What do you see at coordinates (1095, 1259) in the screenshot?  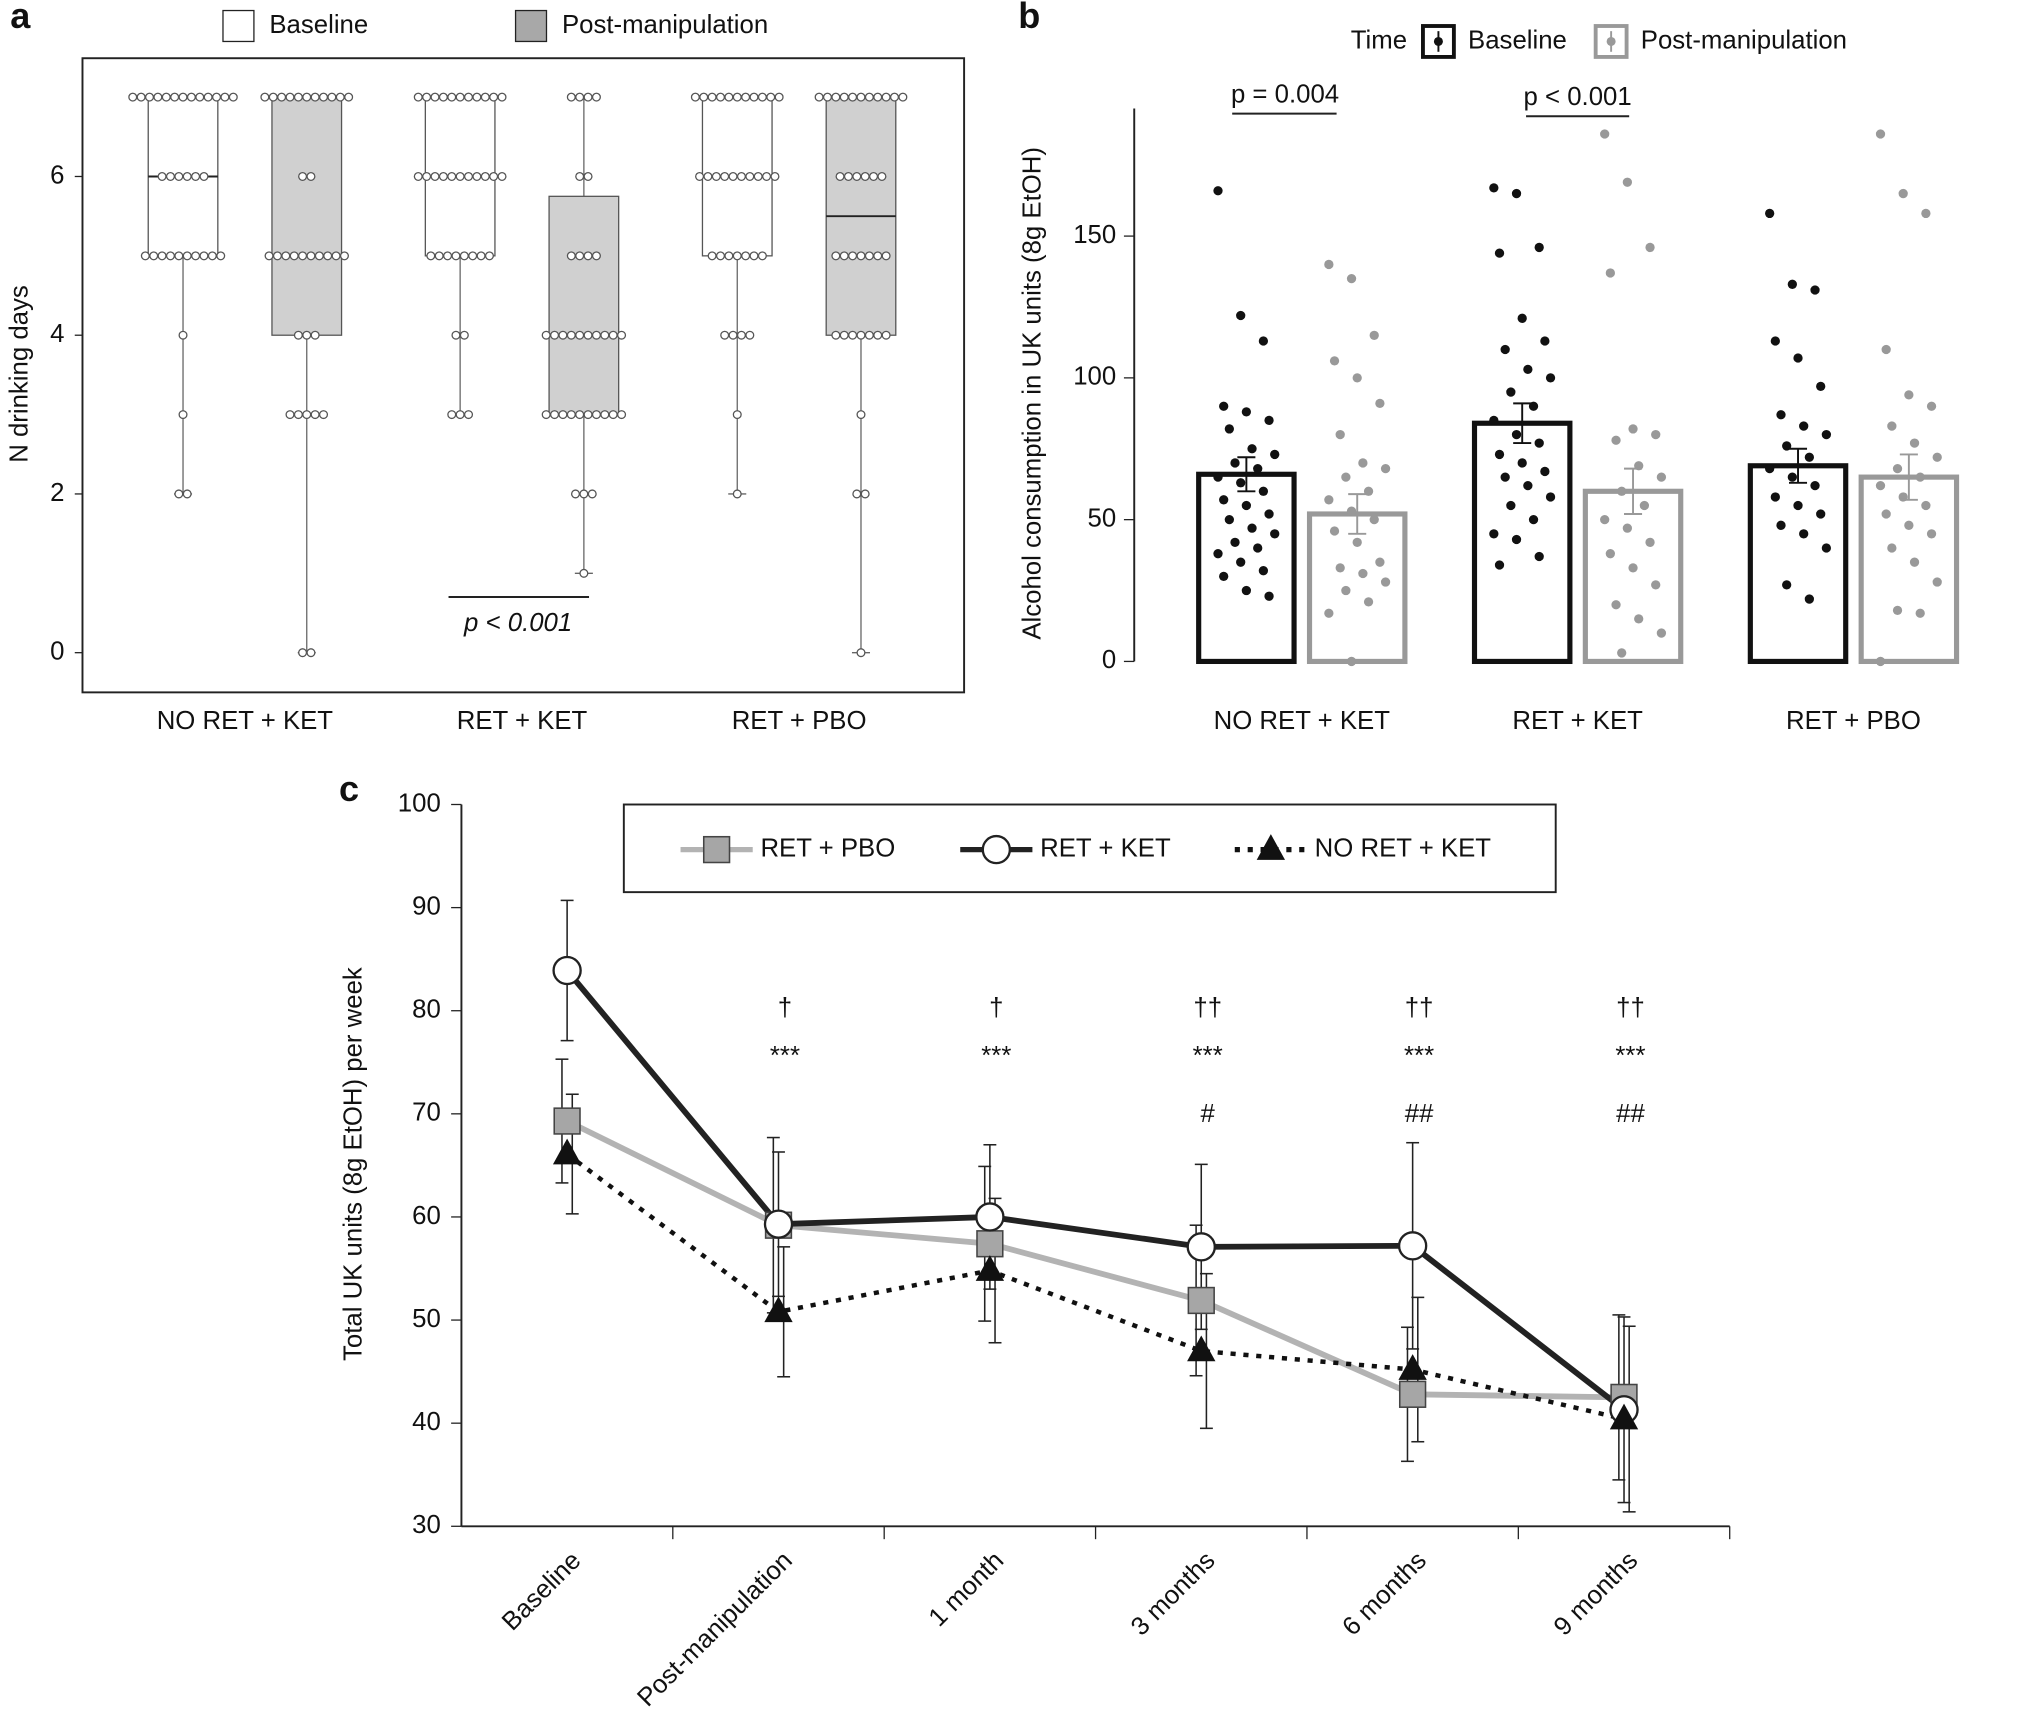 I see `line` at bounding box center [1095, 1259].